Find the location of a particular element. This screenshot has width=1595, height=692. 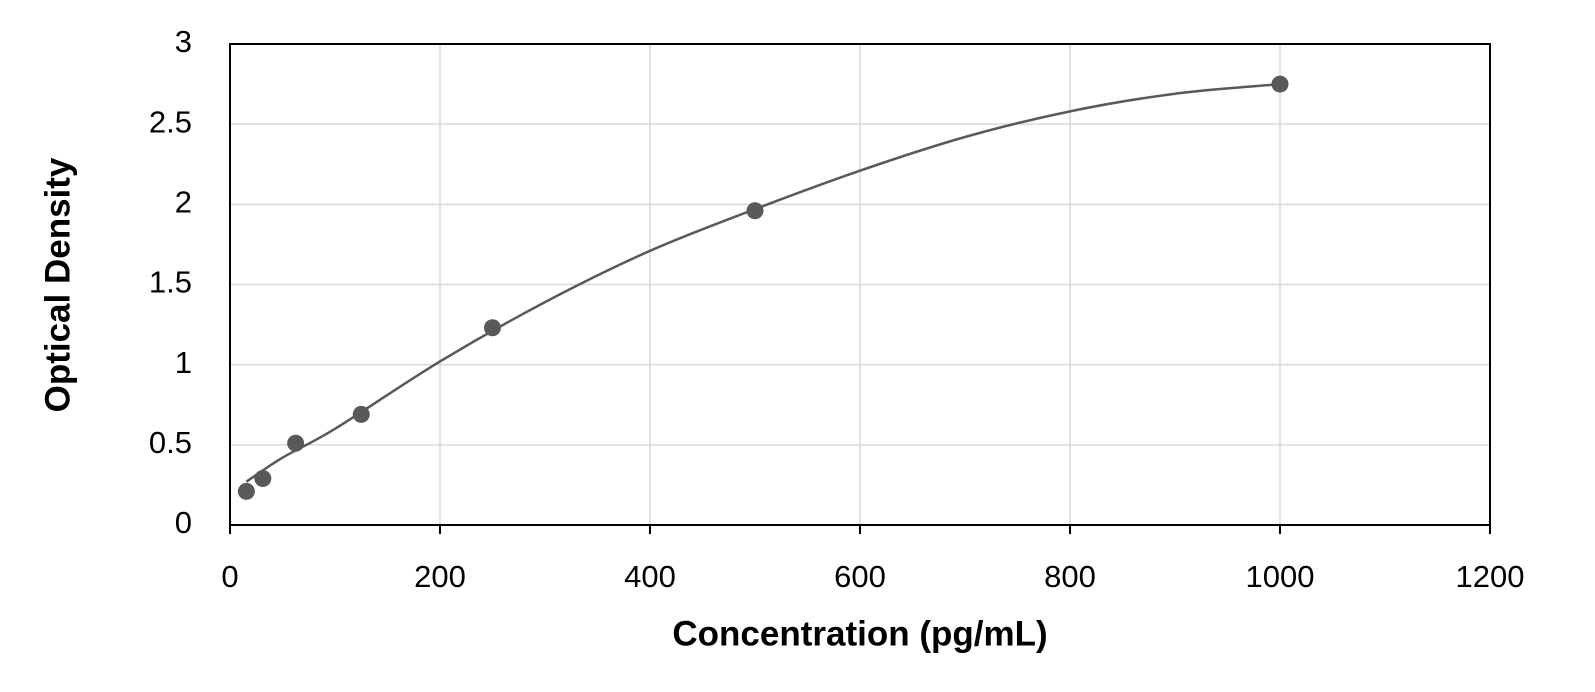

y-tick-label: 1.5 is located at coordinates (170, 282).